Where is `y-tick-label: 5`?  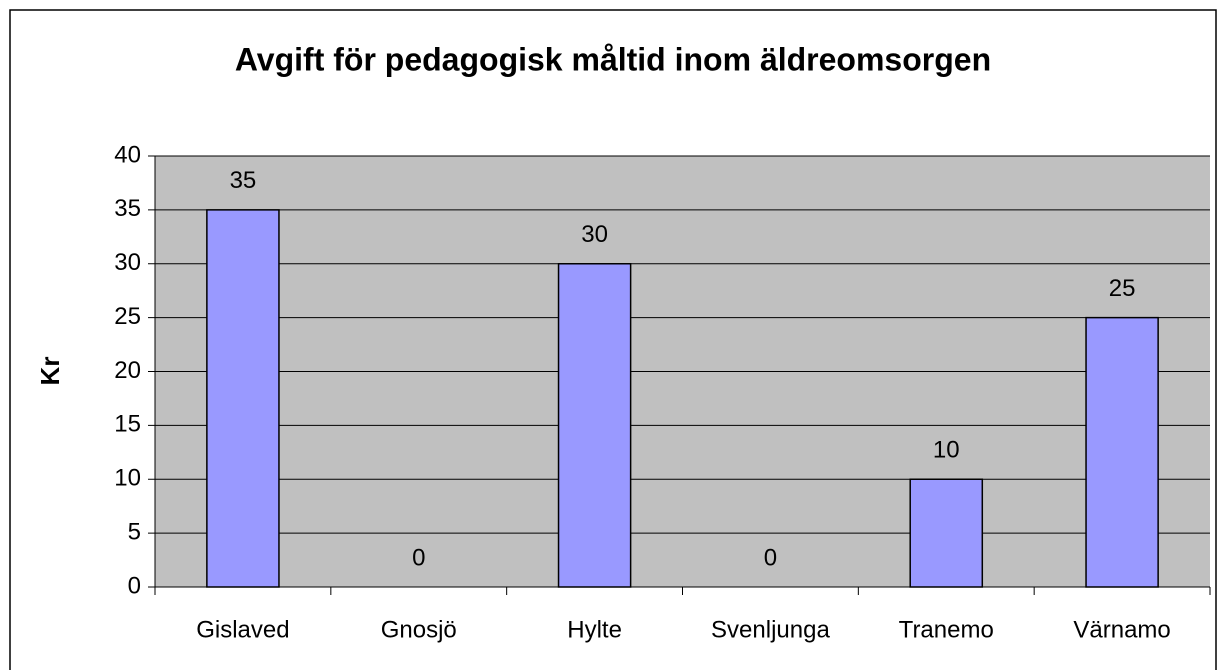
y-tick-label: 5 is located at coordinates (134, 531).